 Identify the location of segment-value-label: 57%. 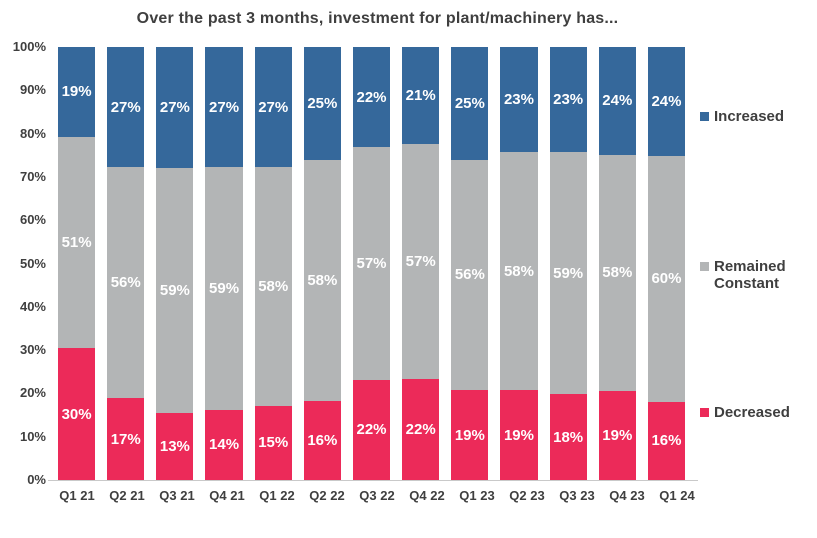
(420, 262).